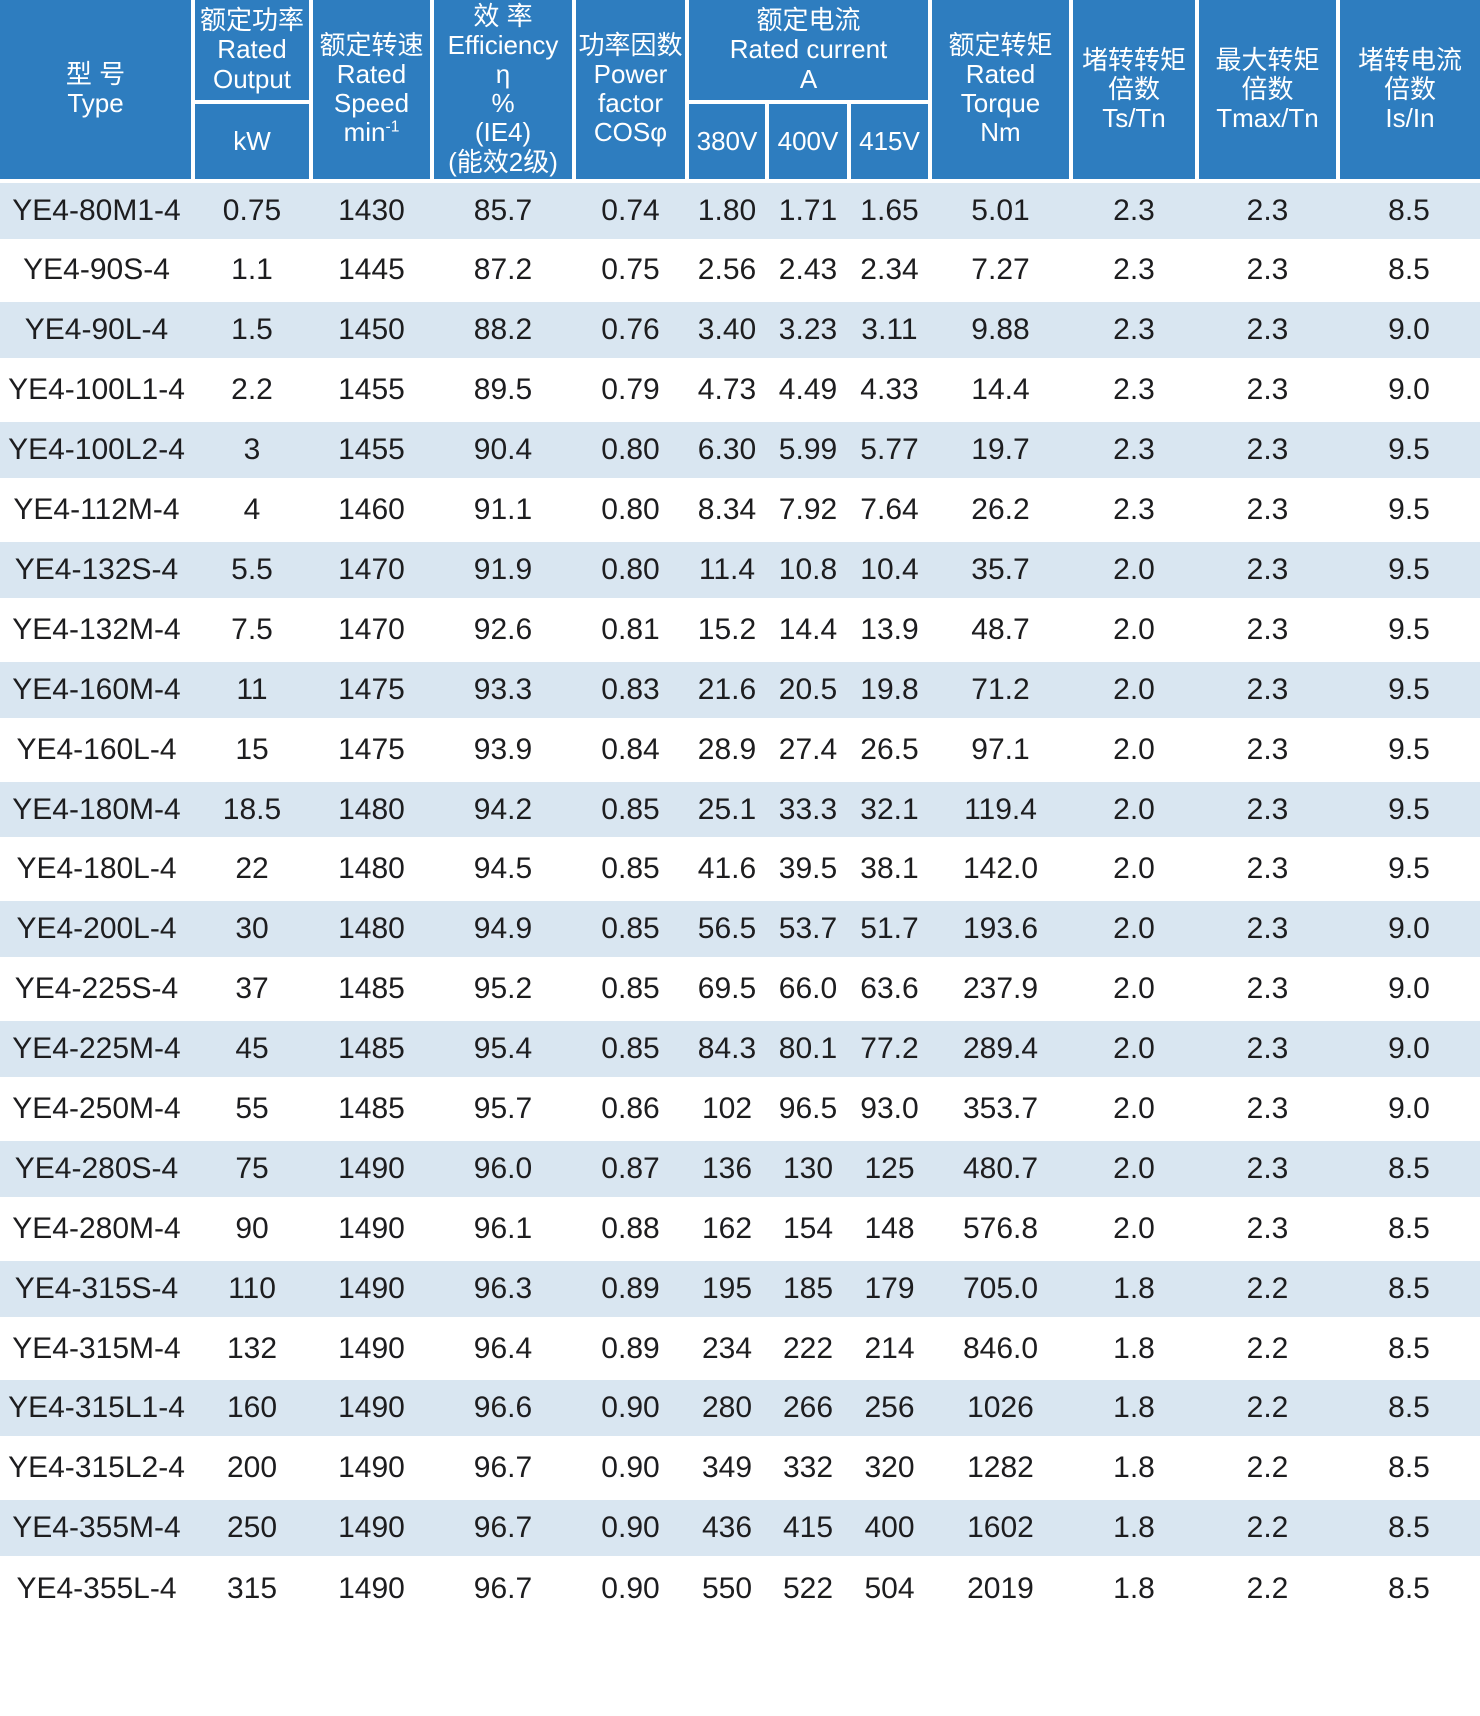 The height and width of the screenshot is (1716, 1480). I want to click on value-cell: 7.92, so click(808, 509).